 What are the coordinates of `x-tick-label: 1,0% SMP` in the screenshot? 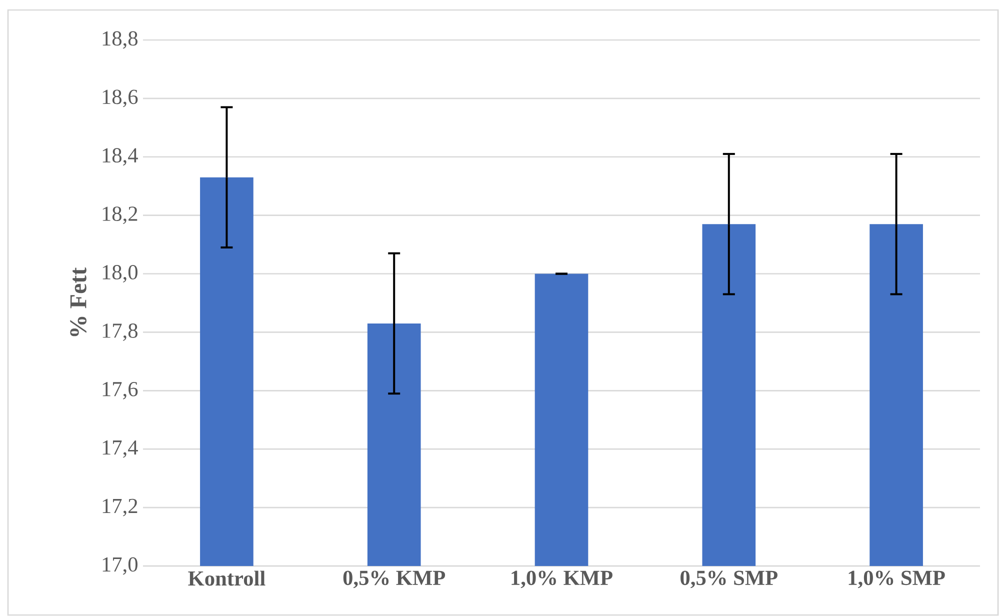 It's located at (896, 579).